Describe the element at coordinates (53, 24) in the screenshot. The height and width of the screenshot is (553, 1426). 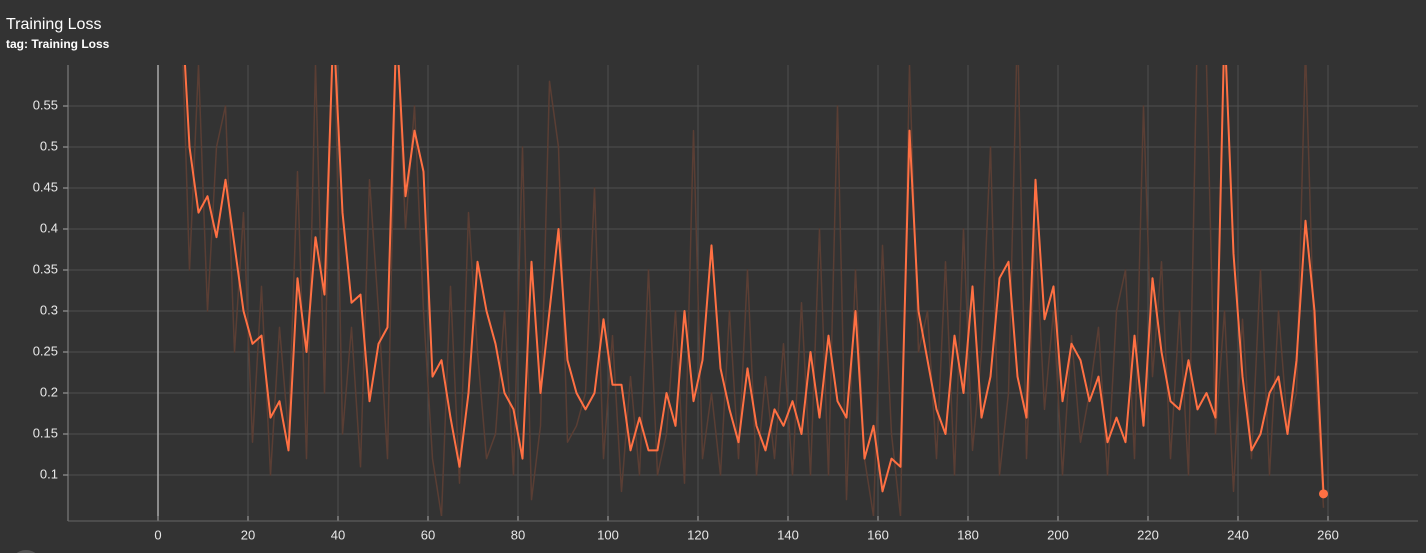
I see `chart-title: Training Loss` at that location.